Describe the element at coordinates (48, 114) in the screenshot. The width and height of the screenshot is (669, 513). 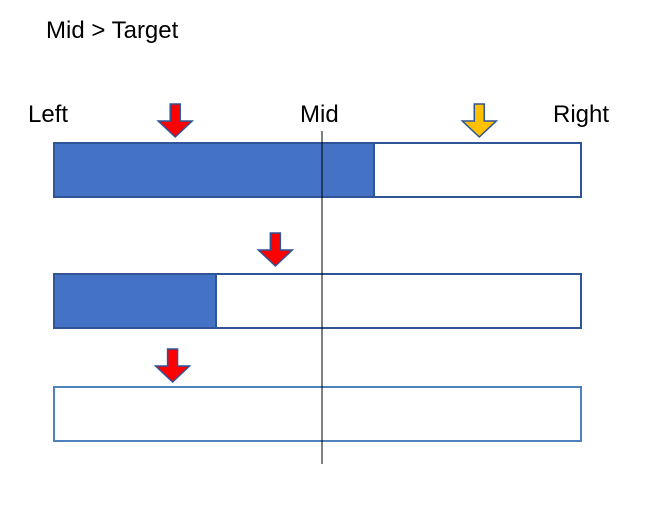
I see `left-label: Left` at that location.